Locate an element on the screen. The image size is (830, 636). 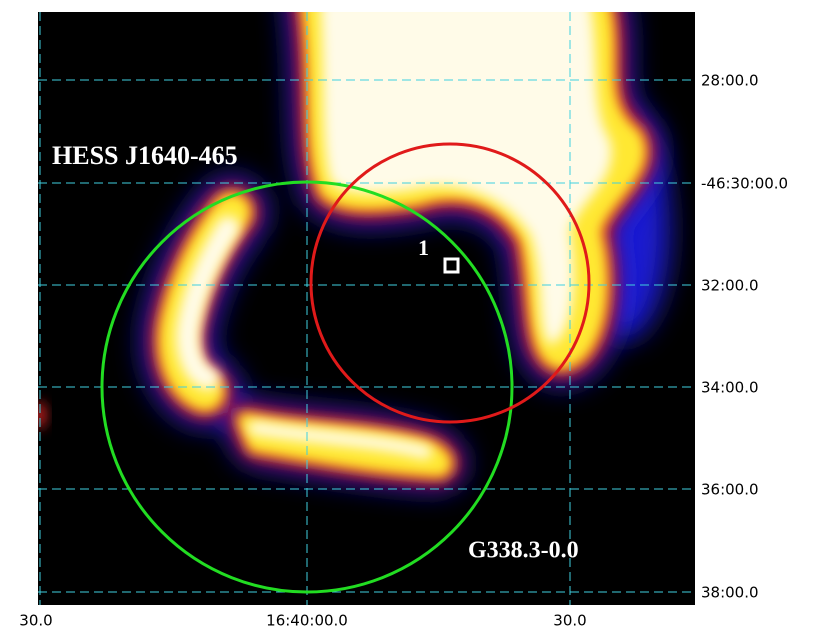
y-label: 32:00.0 is located at coordinates (730, 286).